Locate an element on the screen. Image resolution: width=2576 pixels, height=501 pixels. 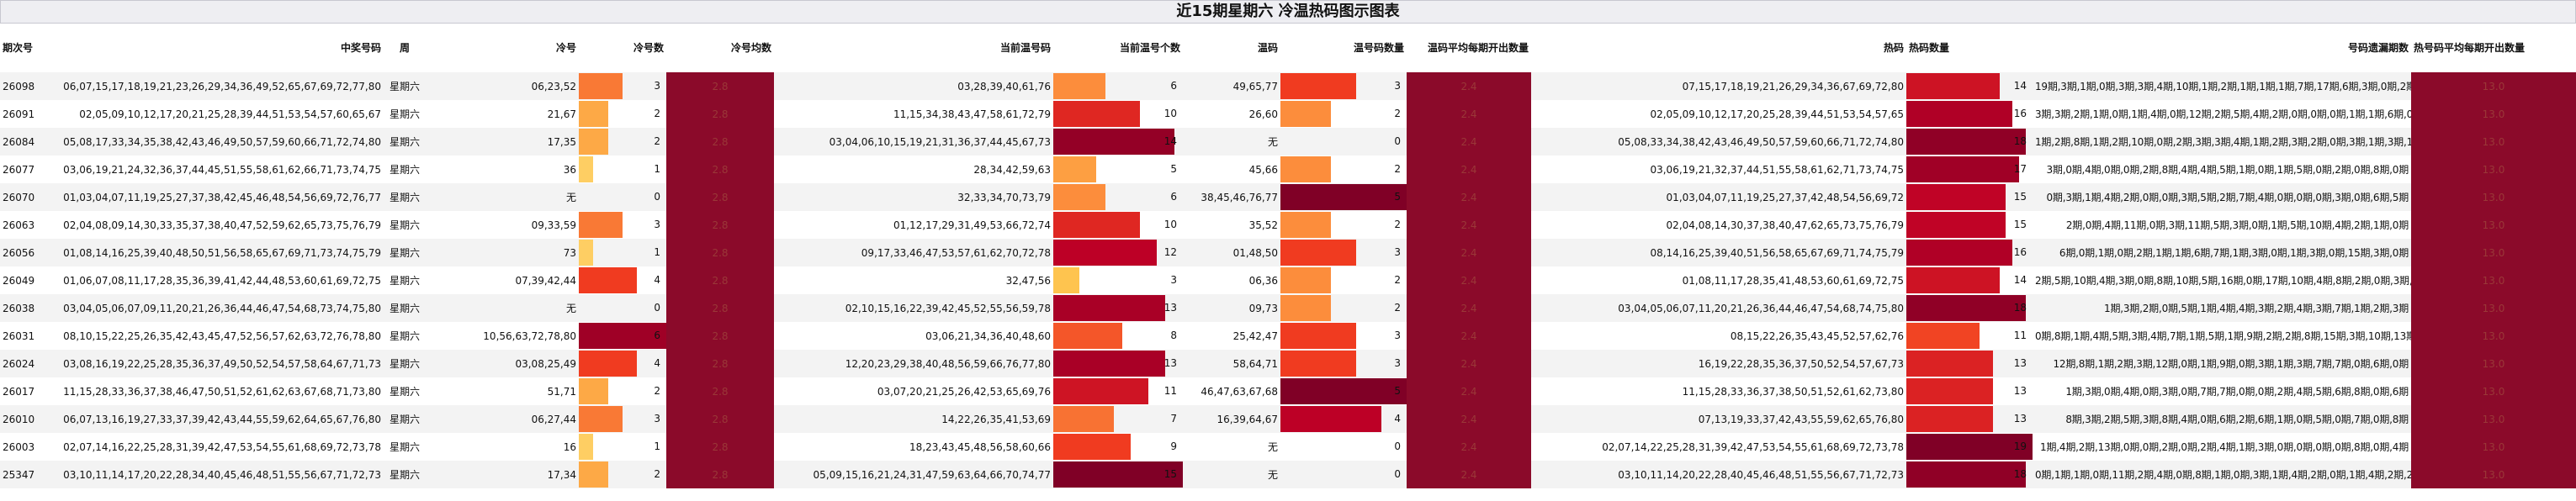
cold-count-cell-value: 1 is located at coordinates (657, 252).